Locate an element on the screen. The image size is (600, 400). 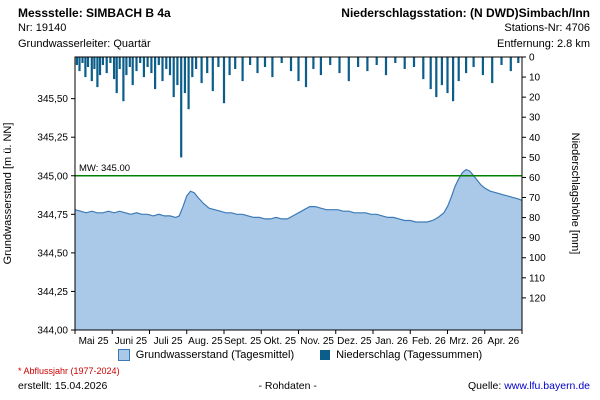
runoff-year-footnote: * Abflussjahr (1977-2024) is located at coordinates (69, 371).